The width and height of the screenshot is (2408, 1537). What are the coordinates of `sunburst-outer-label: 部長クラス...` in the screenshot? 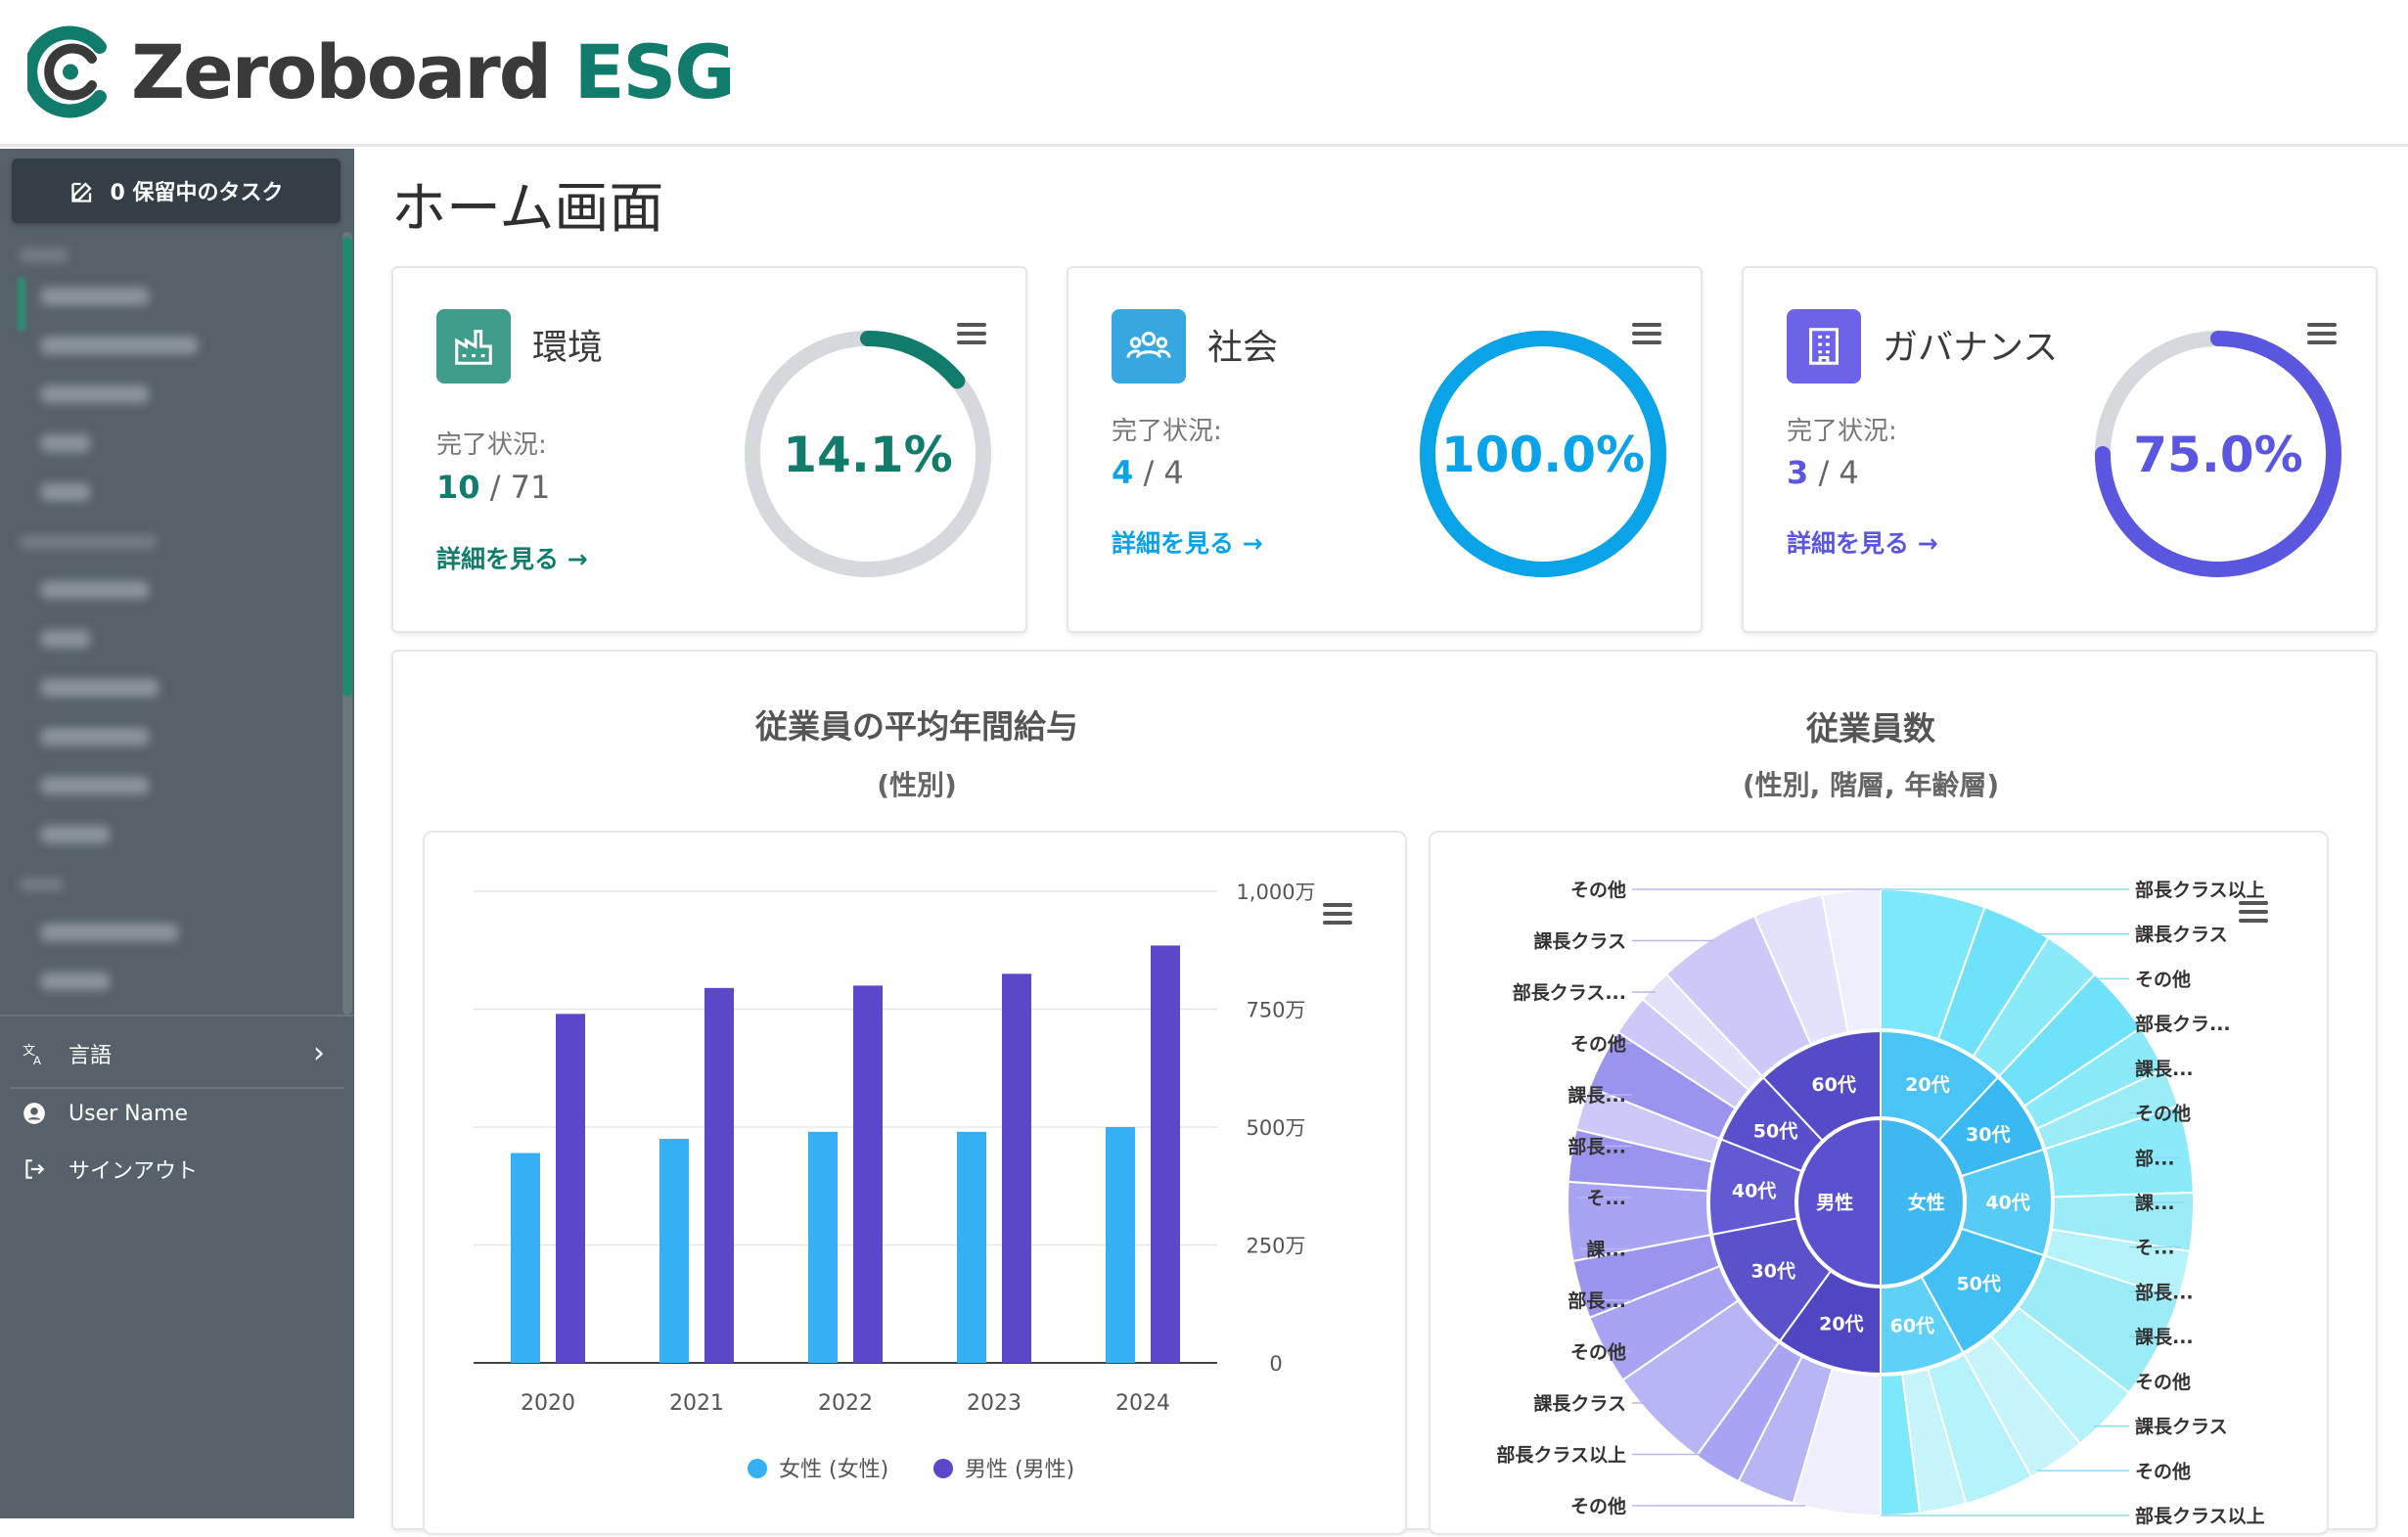 It's located at (1570, 992).